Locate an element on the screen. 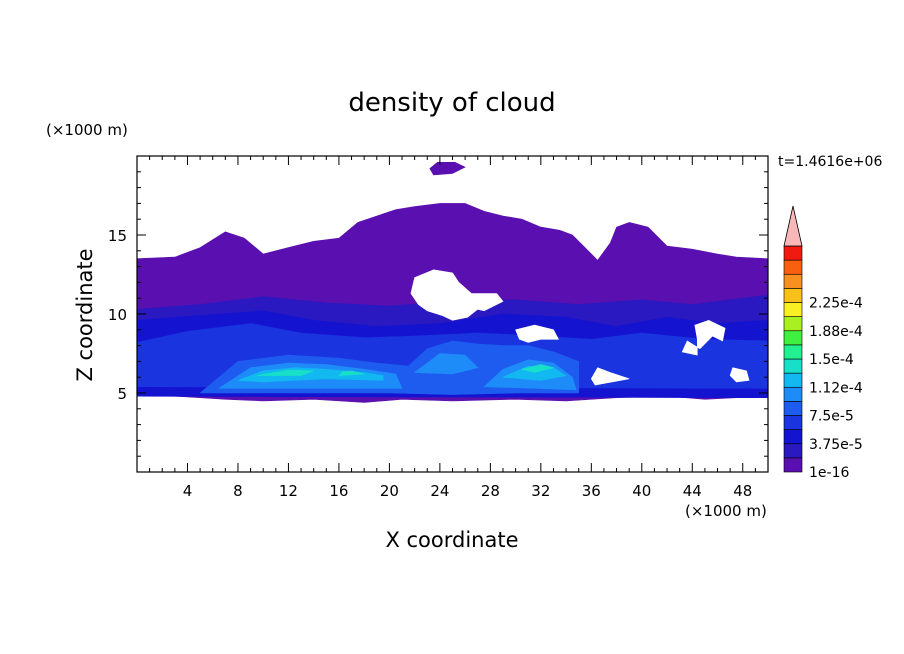 This screenshot has height=654, width=904. x-tick-label-16: 16 is located at coordinates (338, 491).